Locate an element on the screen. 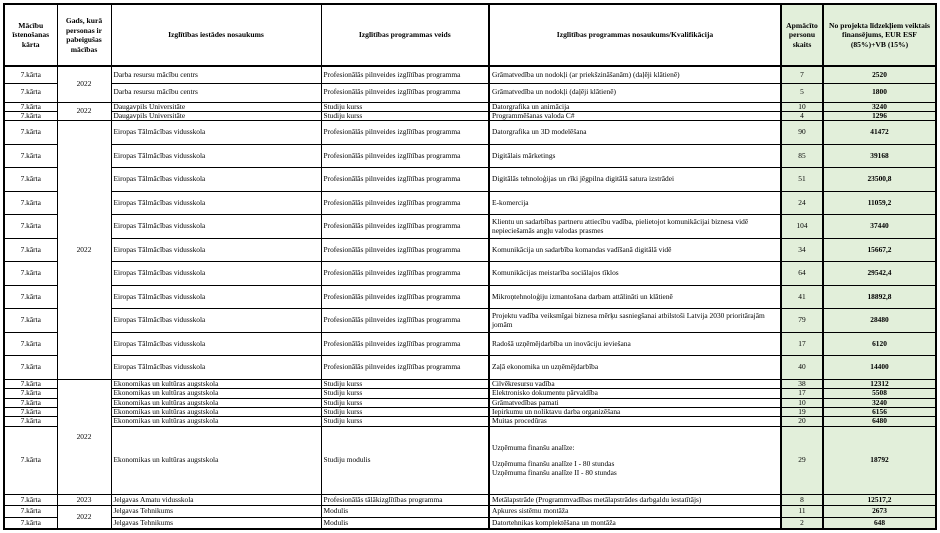 The width and height of the screenshot is (940, 533). funding-cell: 18892,8 is located at coordinates (879, 297).